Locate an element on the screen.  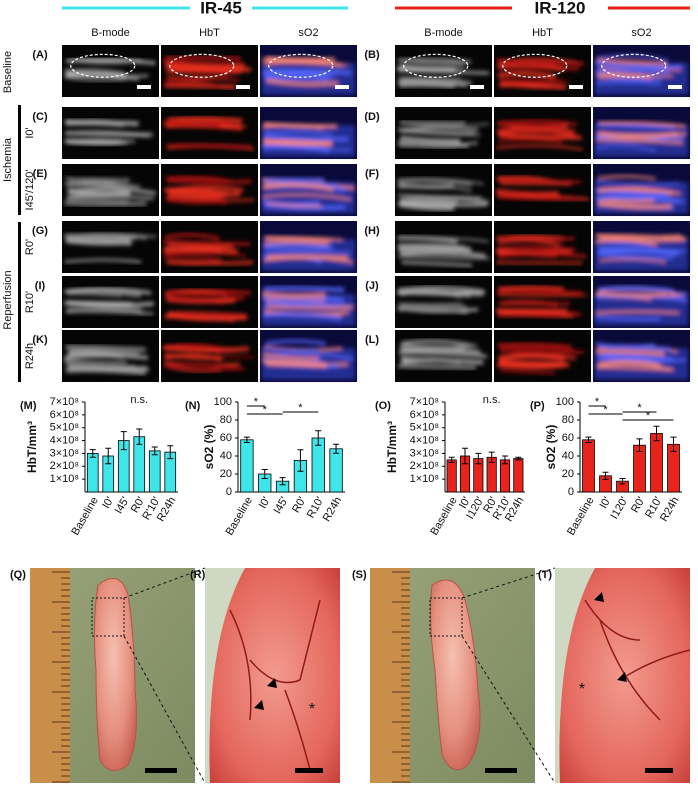
photo-letter: (S) is located at coordinates (359, 575).